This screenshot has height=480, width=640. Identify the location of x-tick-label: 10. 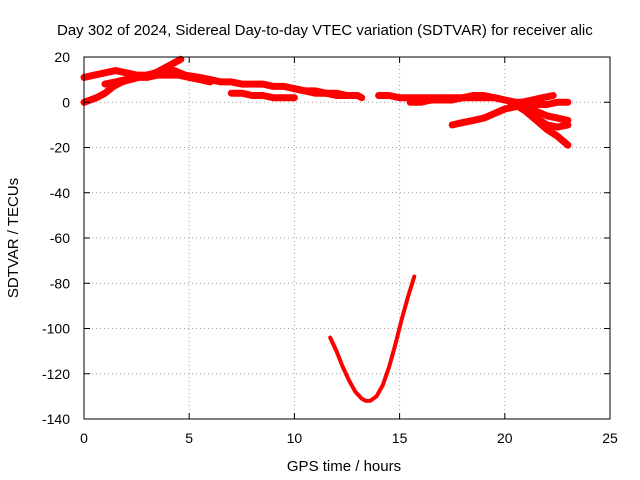
(295, 438).